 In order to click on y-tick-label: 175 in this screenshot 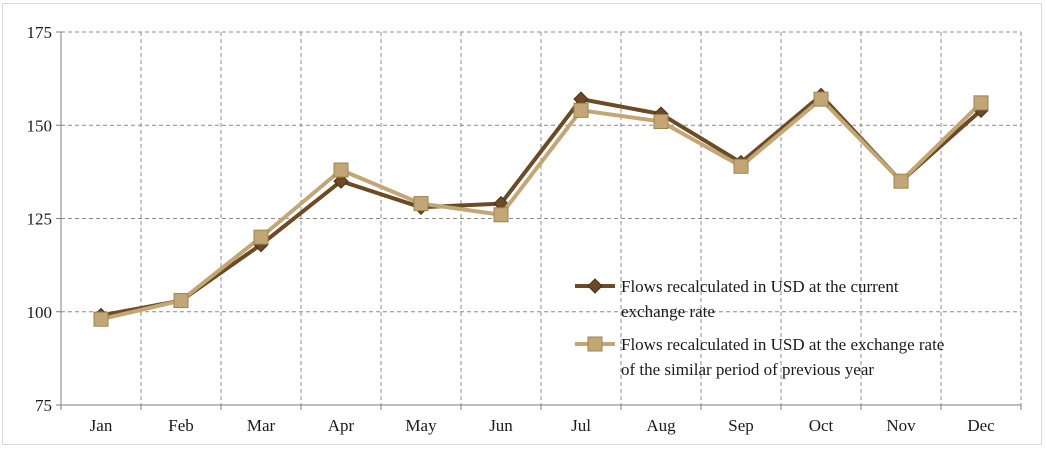, I will do `click(40, 32)`.